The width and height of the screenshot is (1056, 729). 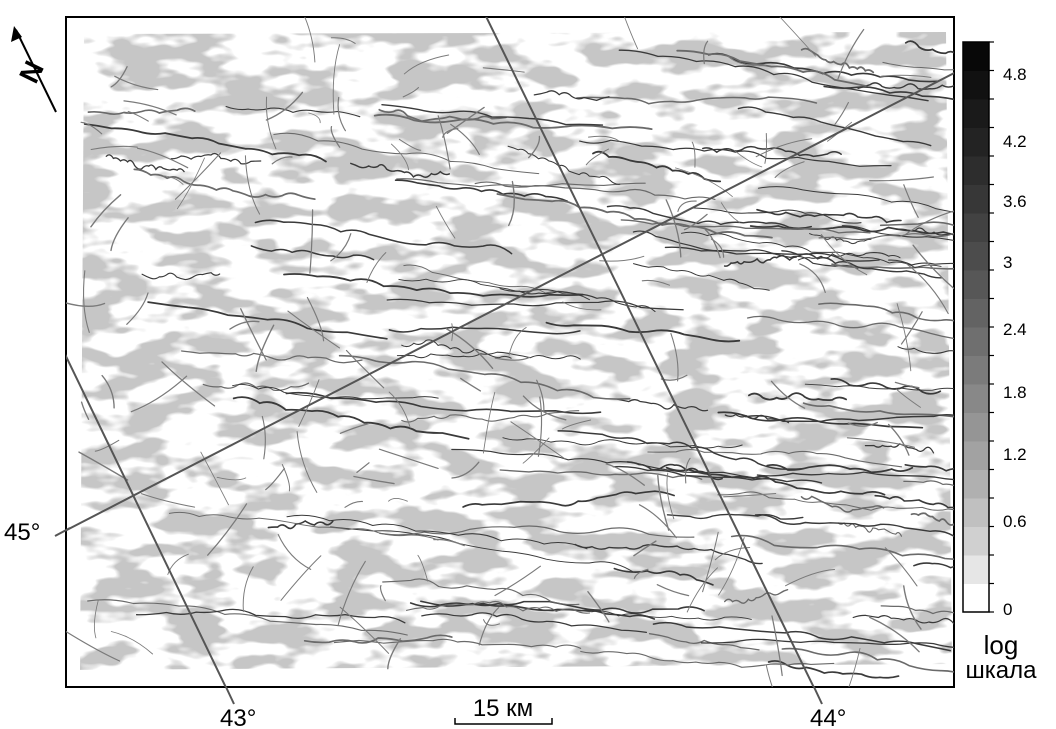 What do you see at coordinates (31, 72) in the screenshot?
I see `north-arrow-label: N` at bounding box center [31, 72].